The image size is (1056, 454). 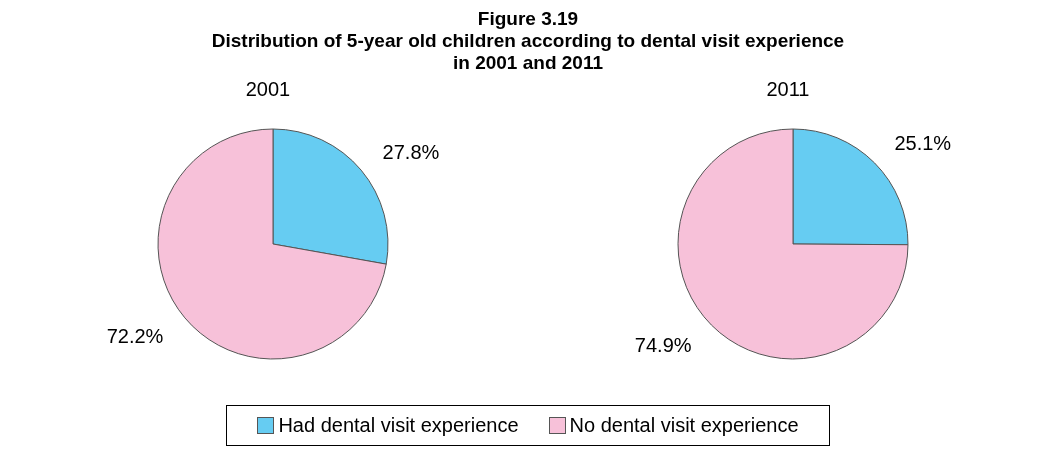 What do you see at coordinates (923, 143) in the screenshot?
I see `data-label: 25.1%` at bounding box center [923, 143].